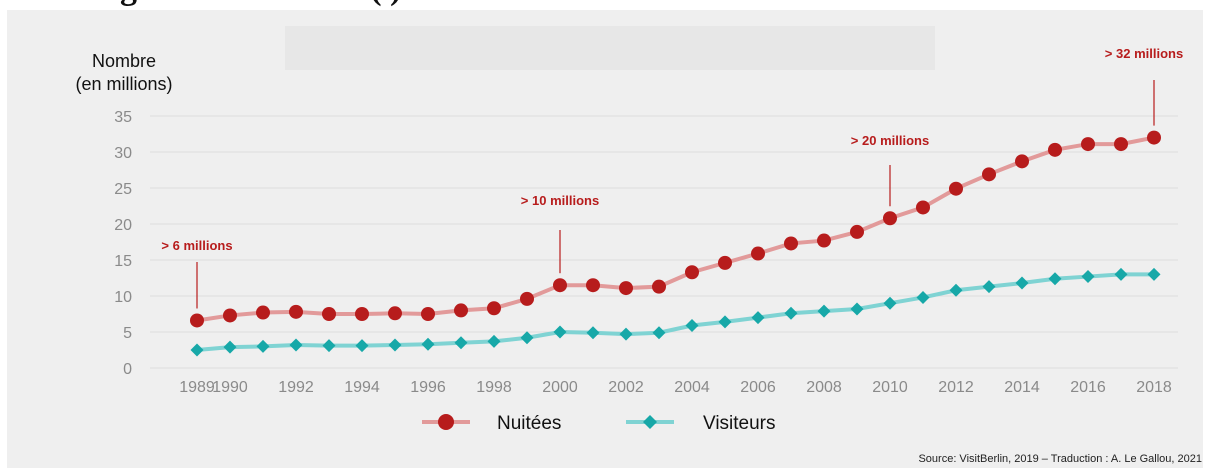 The image size is (1210, 468). I want to click on y-axis-label: Nombre (en millions), so click(124, 73).